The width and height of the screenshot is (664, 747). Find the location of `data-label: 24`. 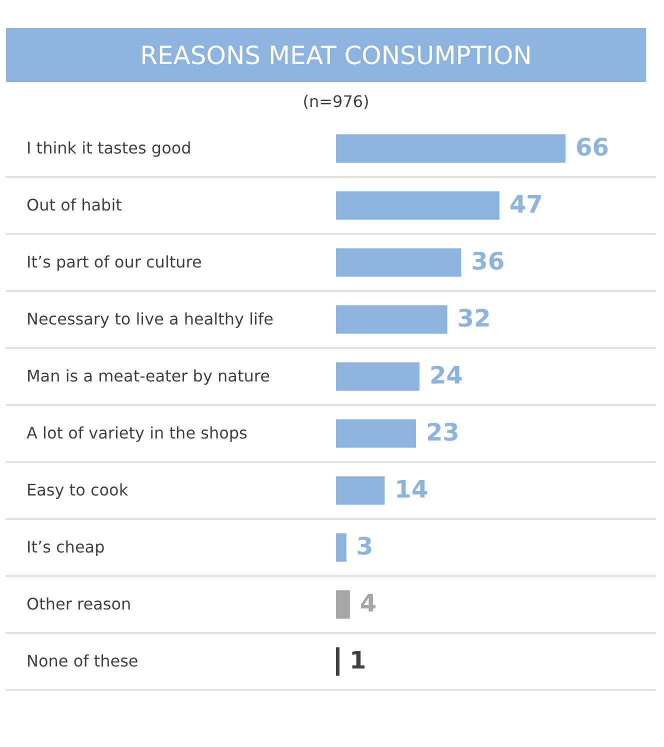

data-label: 24 is located at coordinates (446, 376).